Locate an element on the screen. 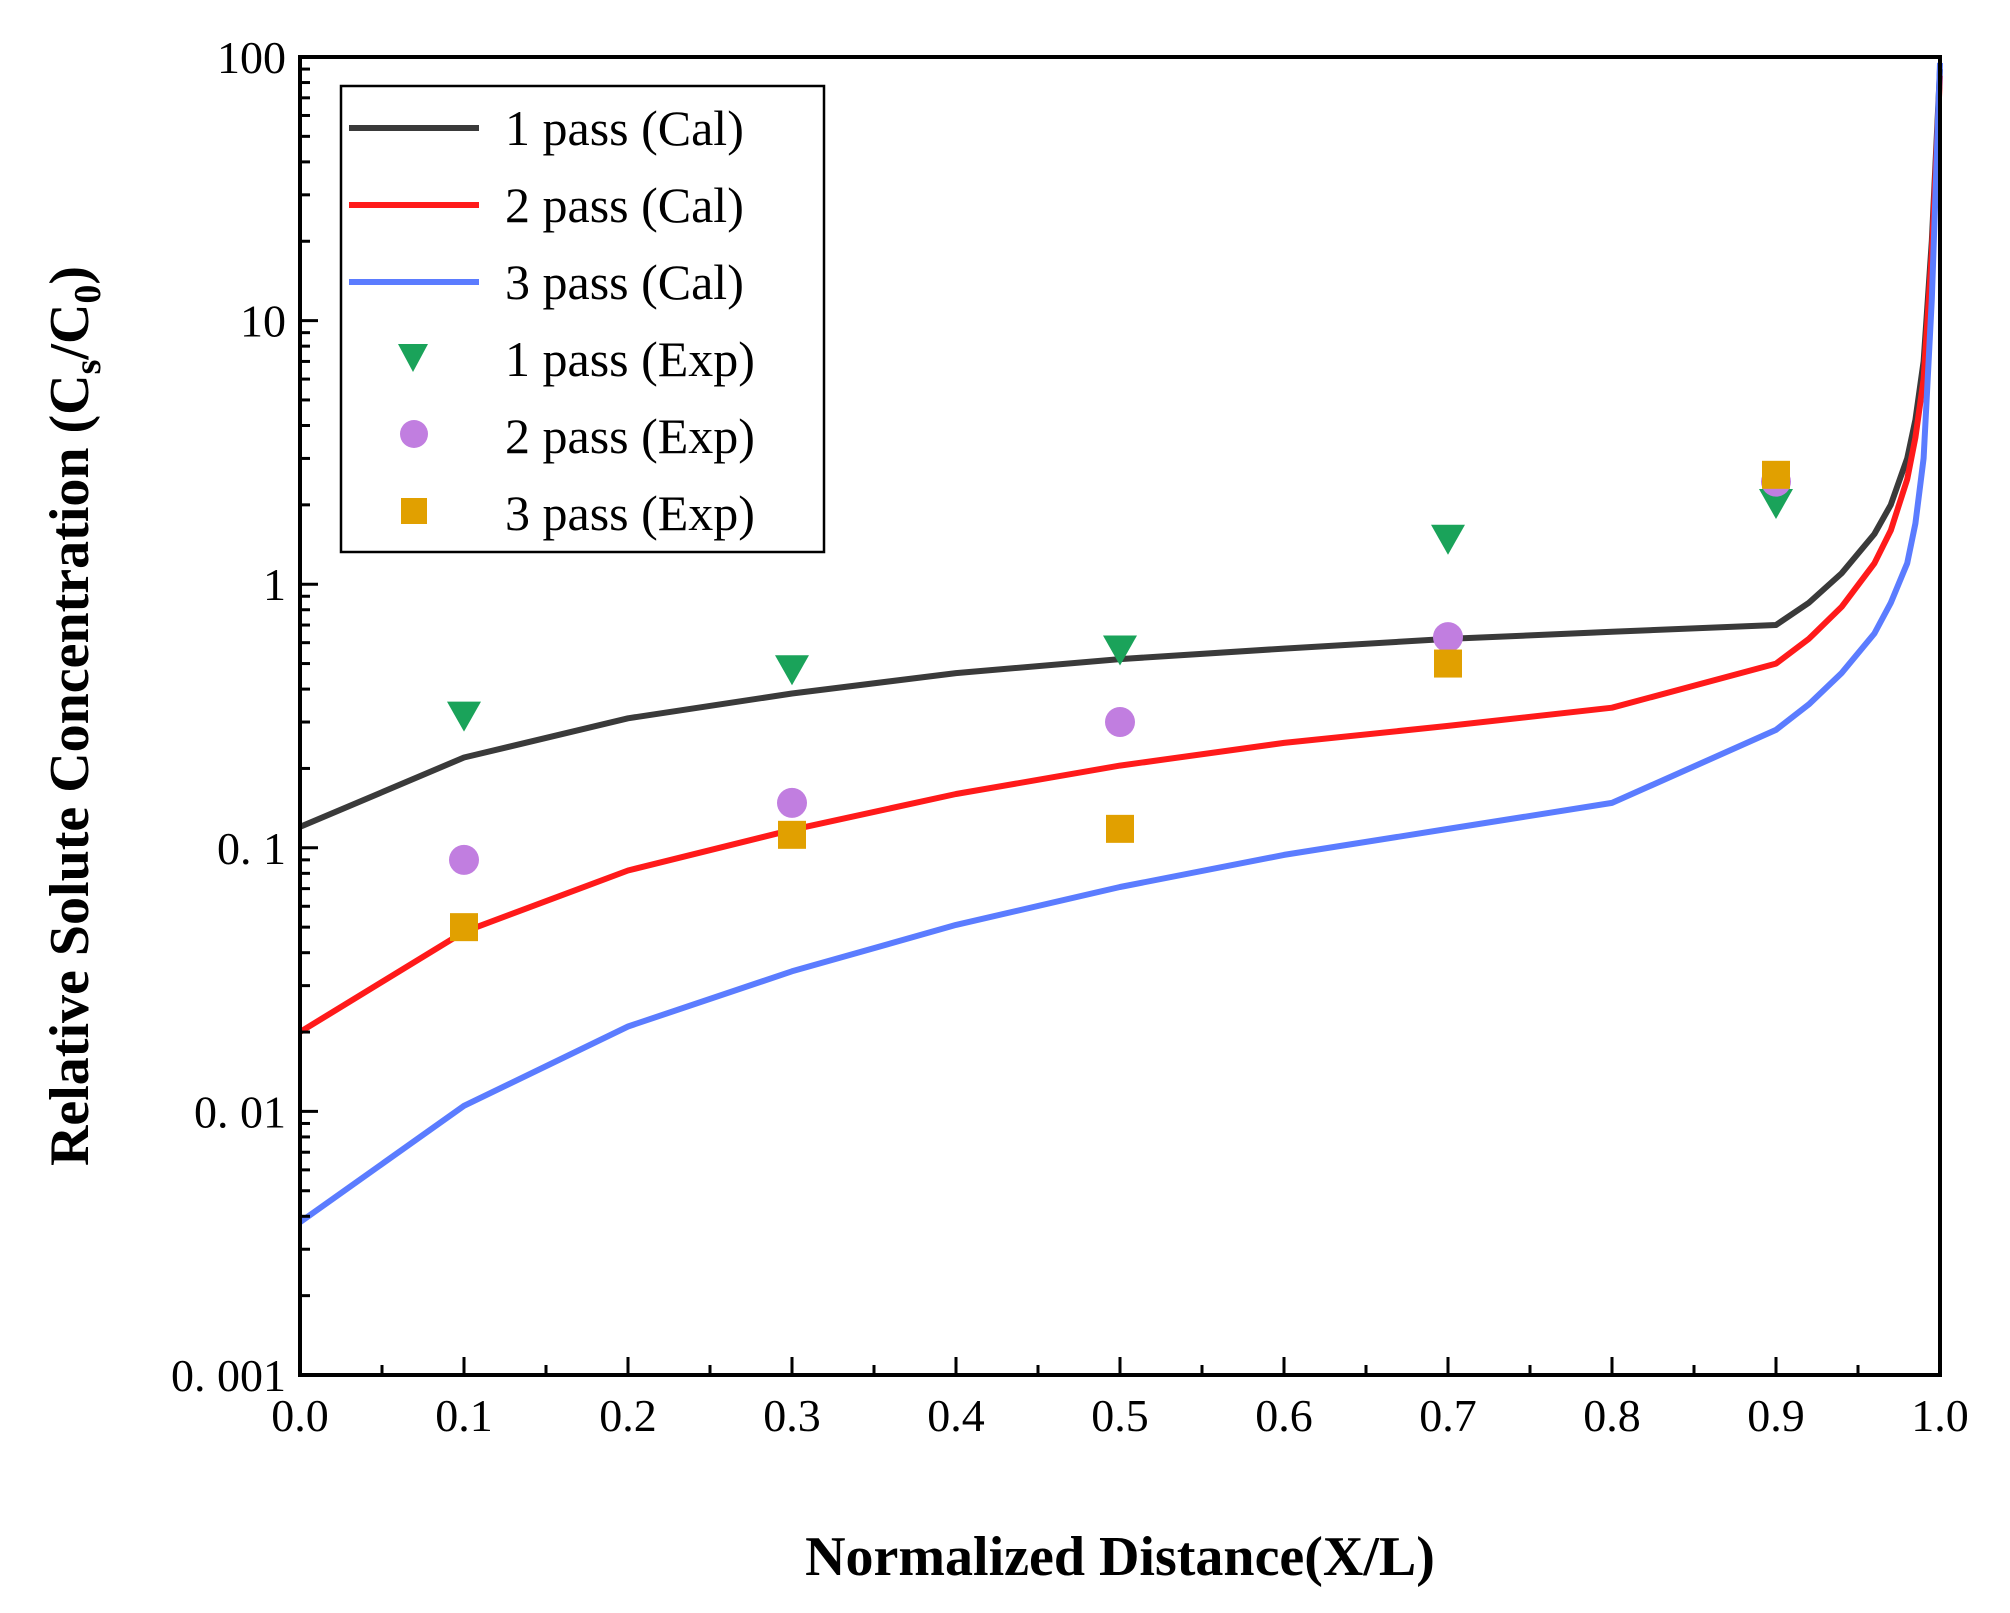  legend-label-1-pass-exp: 1 pass (Exp) is located at coordinates (630, 359).